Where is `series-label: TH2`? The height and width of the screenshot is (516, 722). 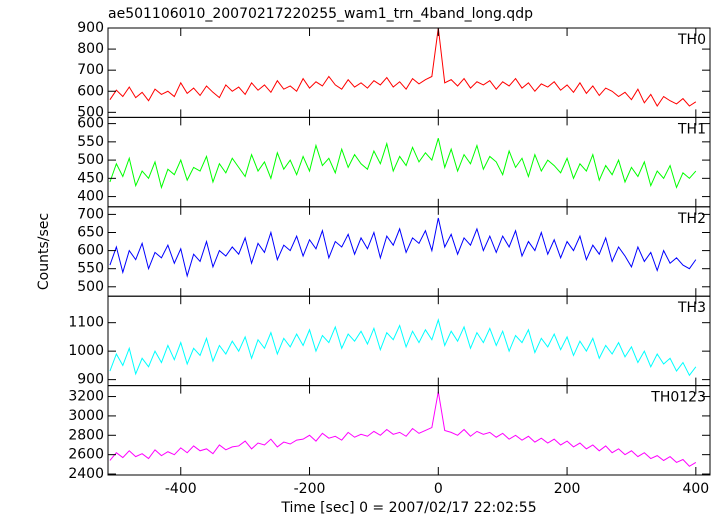 series-label: TH2 is located at coordinates (691, 219).